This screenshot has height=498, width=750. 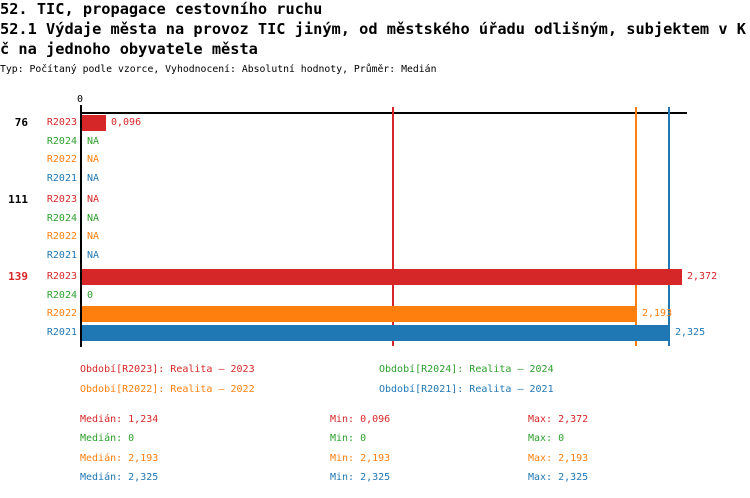 What do you see at coordinates (360, 477) in the screenshot?
I see `stat-min-r2021: Min: 2,325` at bounding box center [360, 477].